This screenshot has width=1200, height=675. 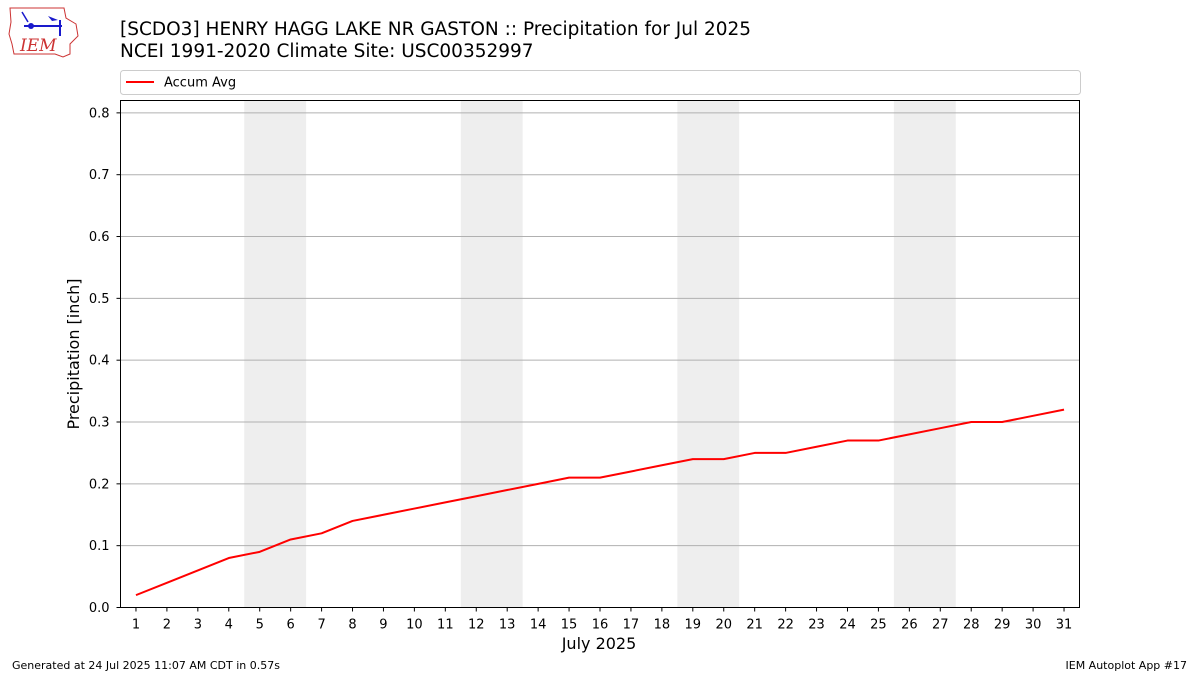 I want to click on y-axis-label: Precipitation [inch], so click(x=73, y=353).